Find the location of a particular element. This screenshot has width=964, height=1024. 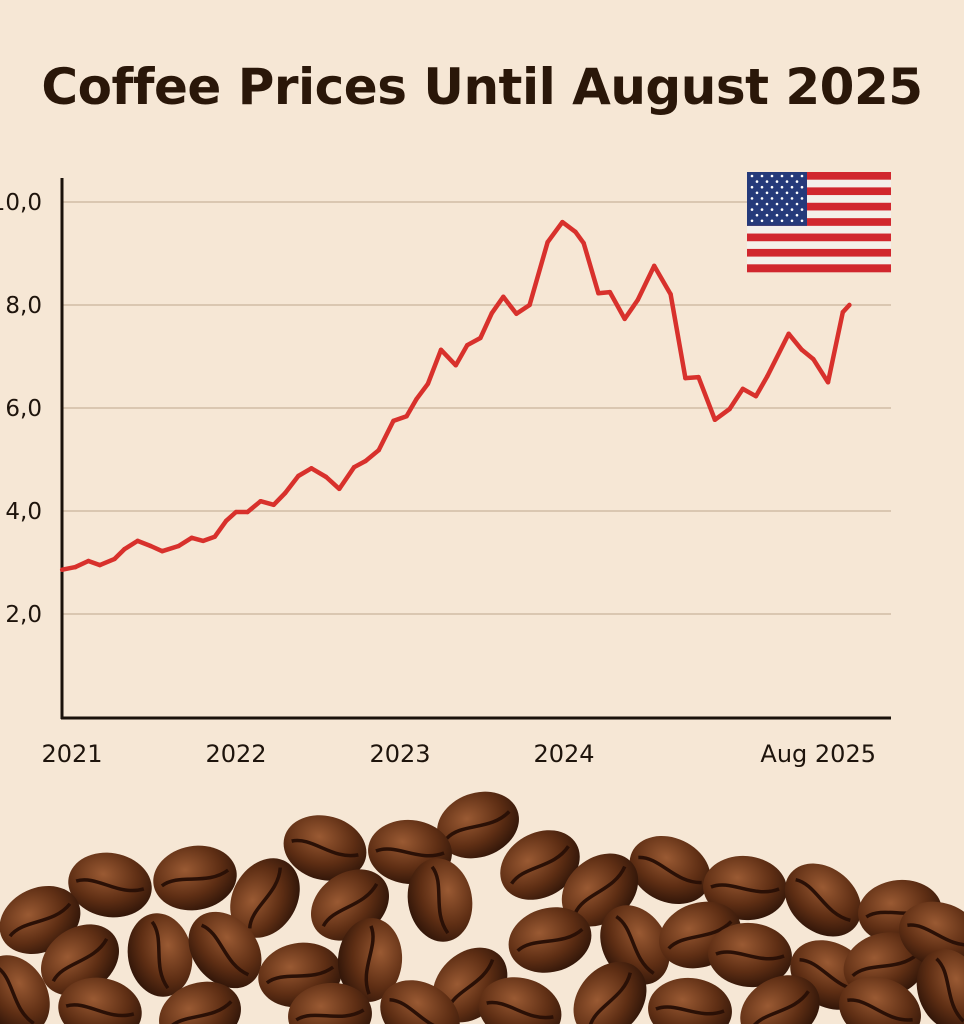

chart-title: Coffee Prices Until August 2025 is located at coordinates (482, 87).